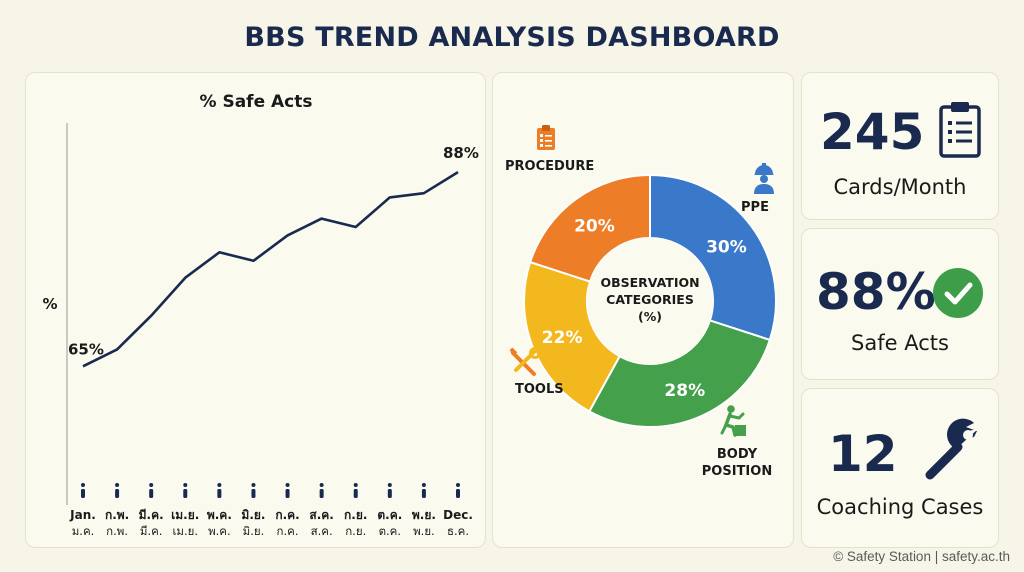  I want to click on x-tick-label: เม.ย., so click(185, 515).